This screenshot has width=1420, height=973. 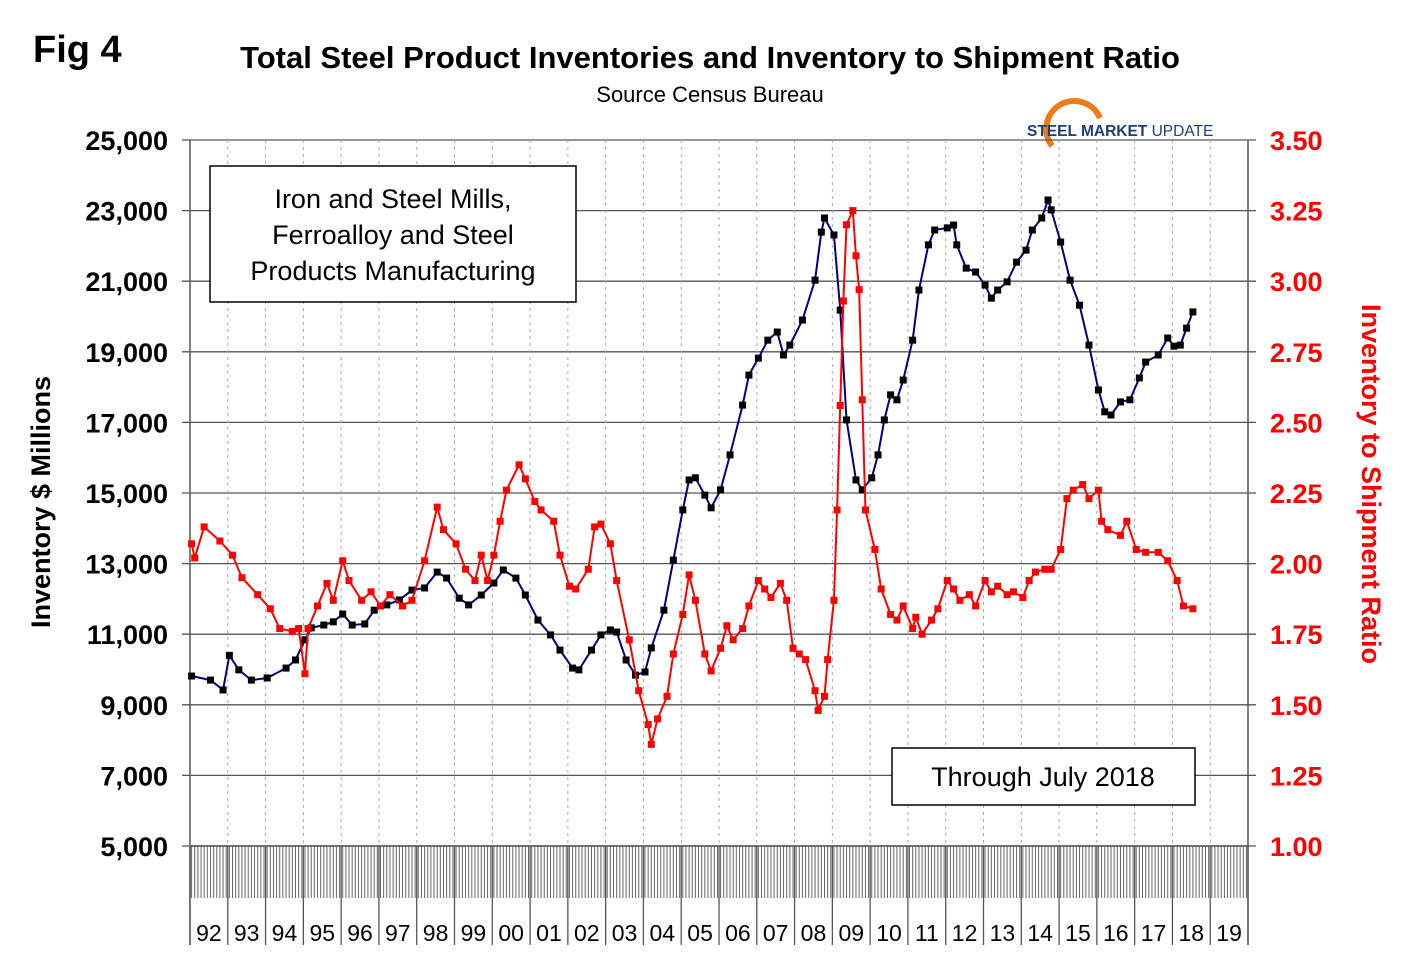 What do you see at coordinates (1296, 847) in the screenshot?
I see `y-right-tick-label: 1.00` at bounding box center [1296, 847].